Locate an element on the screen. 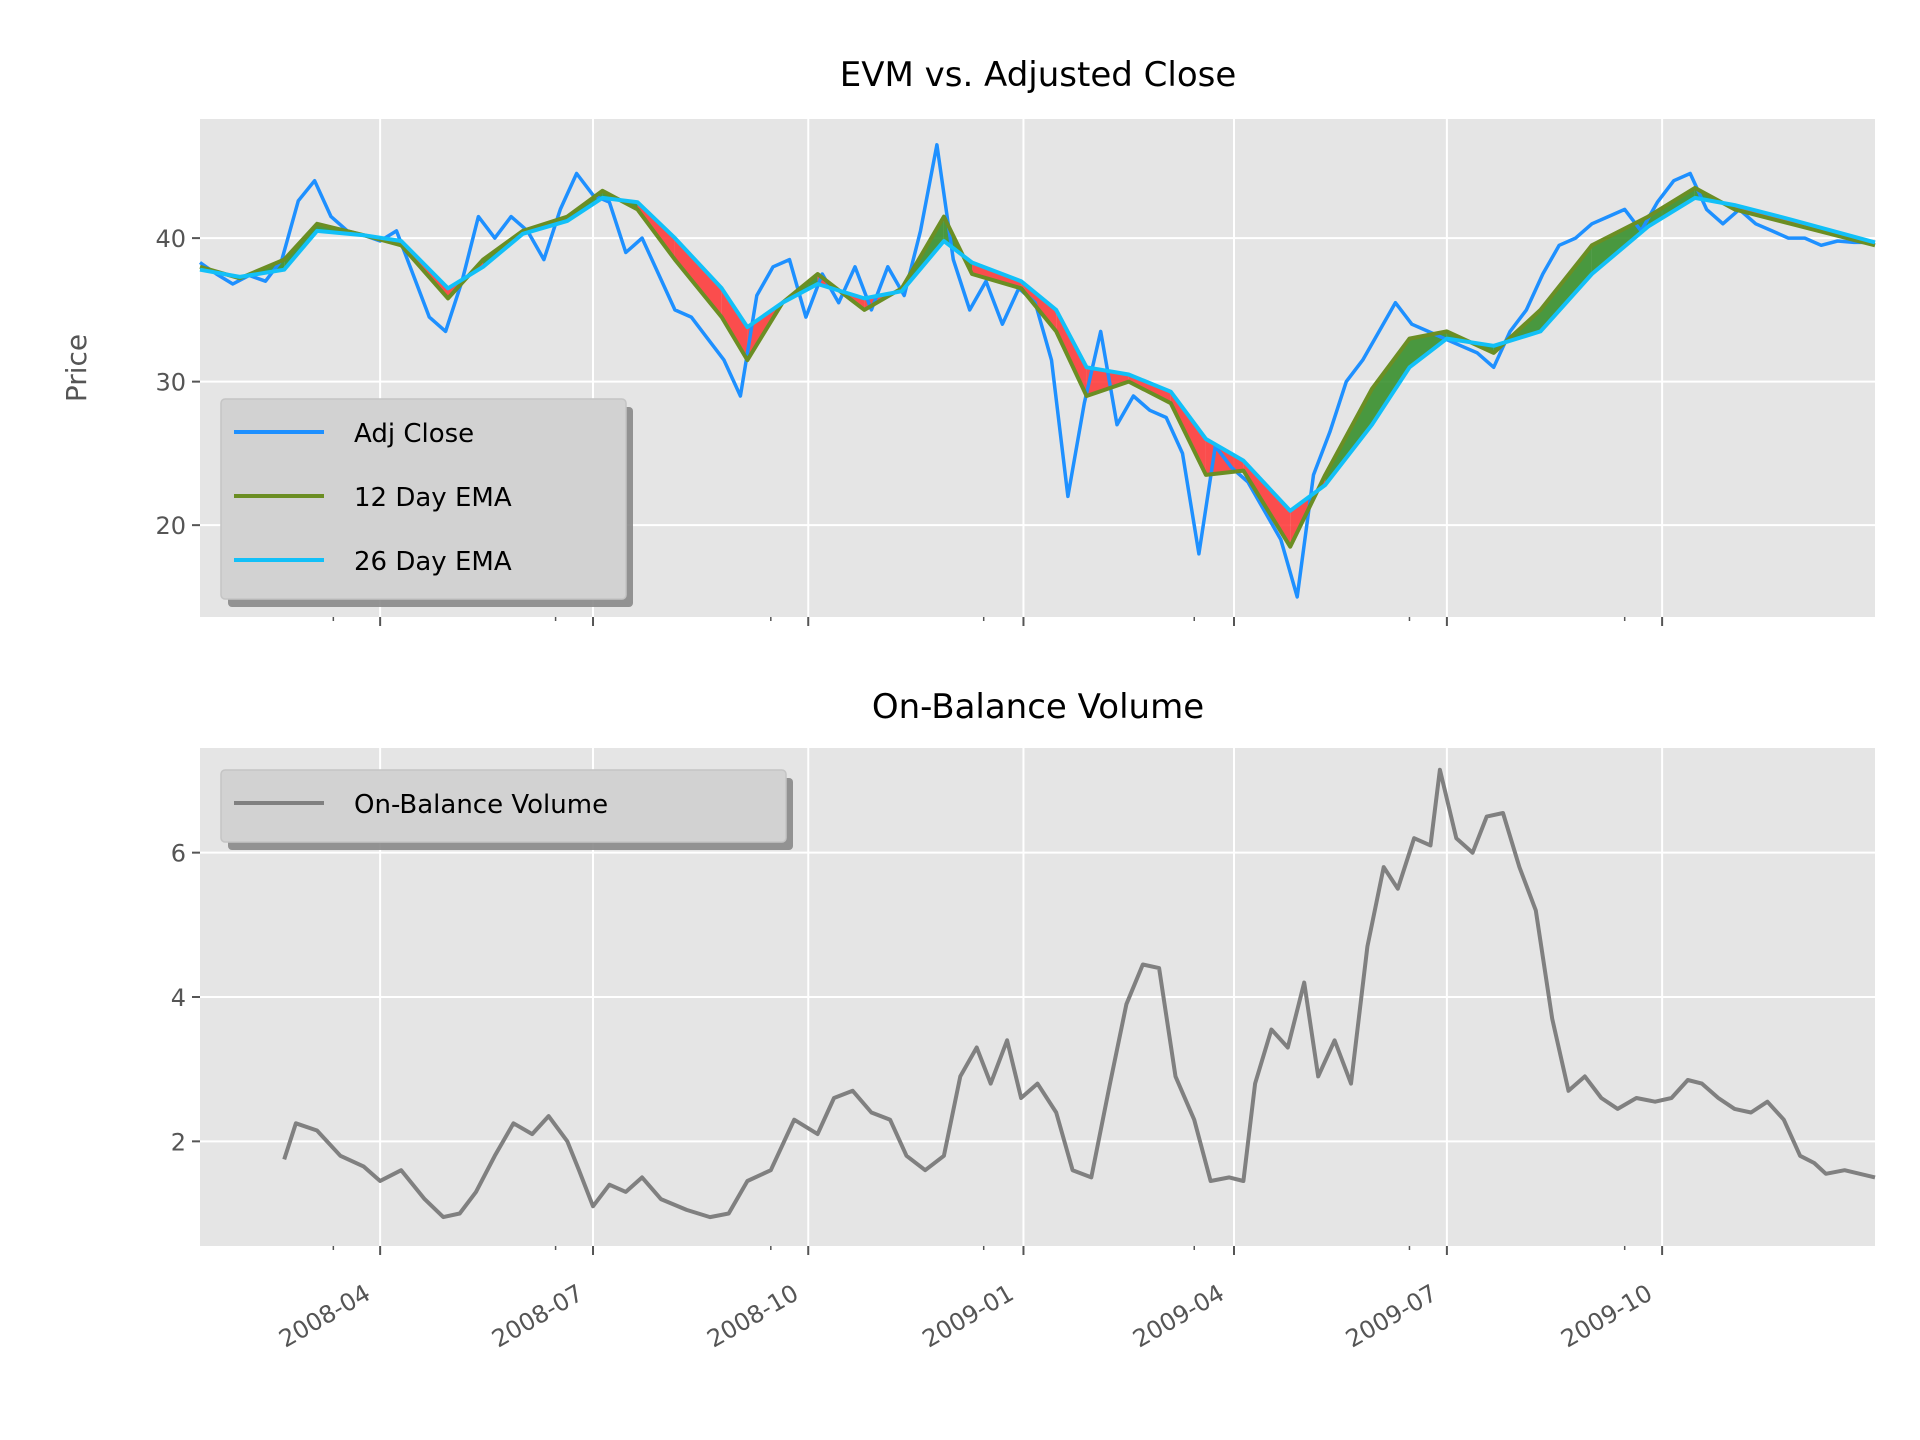 The height and width of the screenshot is (1440, 1920). obv-legend: On-Balance Volume is located at coordinates (506, 809).